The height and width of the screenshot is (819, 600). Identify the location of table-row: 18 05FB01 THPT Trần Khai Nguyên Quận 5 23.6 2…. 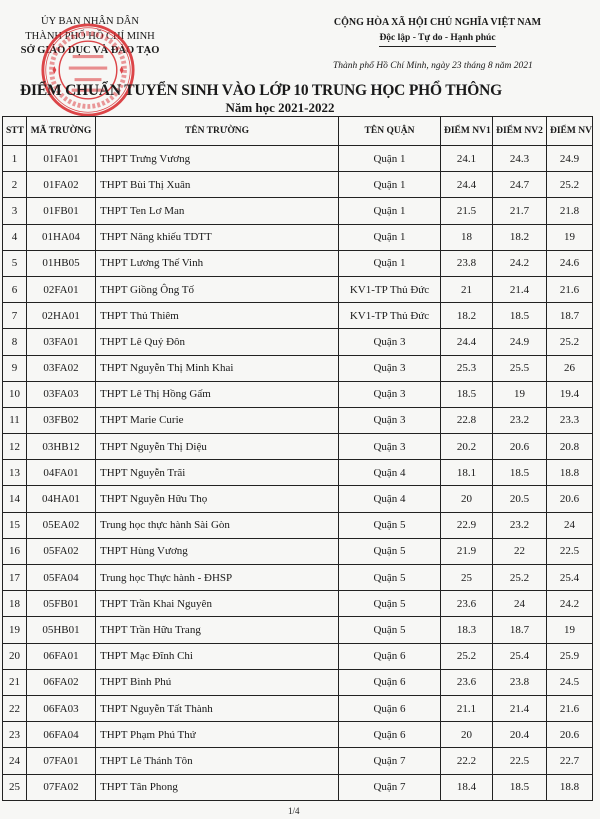
(297, 604).